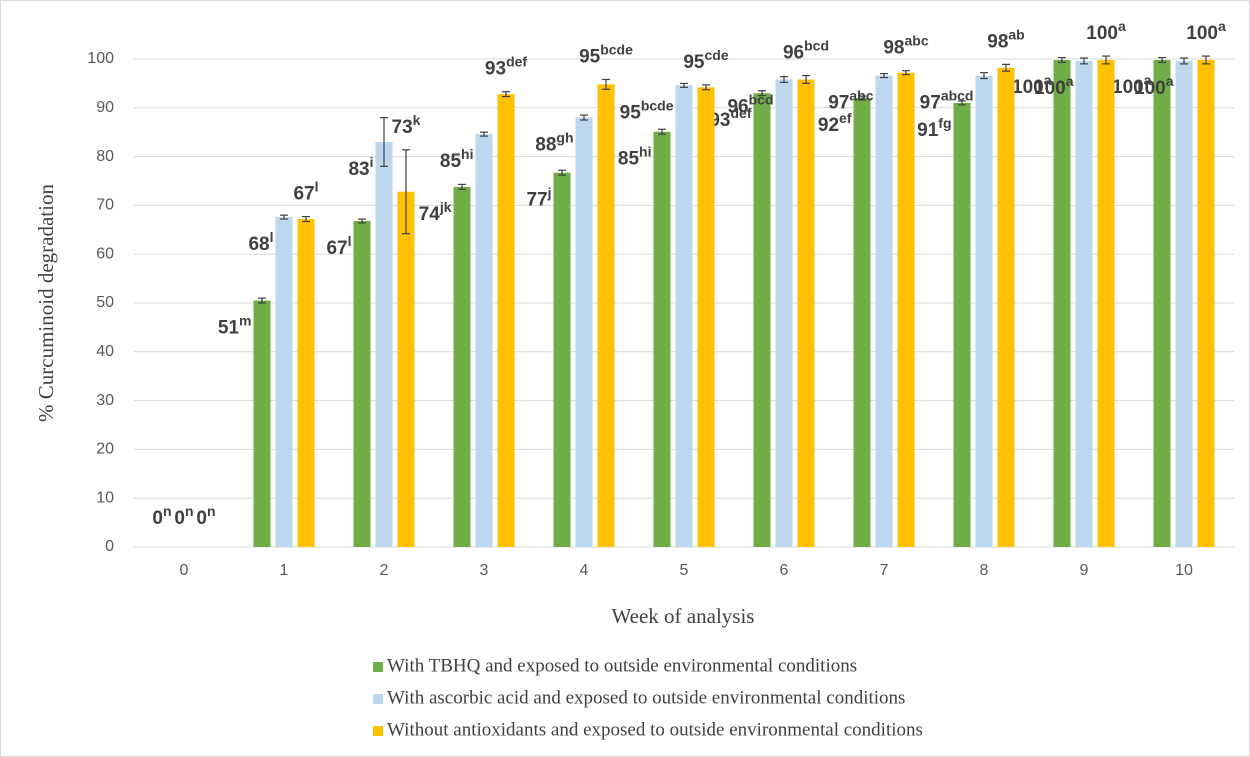 The width and height of the screenshot is (1250, 757). What do you see at coordinates (1016, 34) in the screenshot?
I see `data-label-letters: ab` at bounding box center [1016, 34].